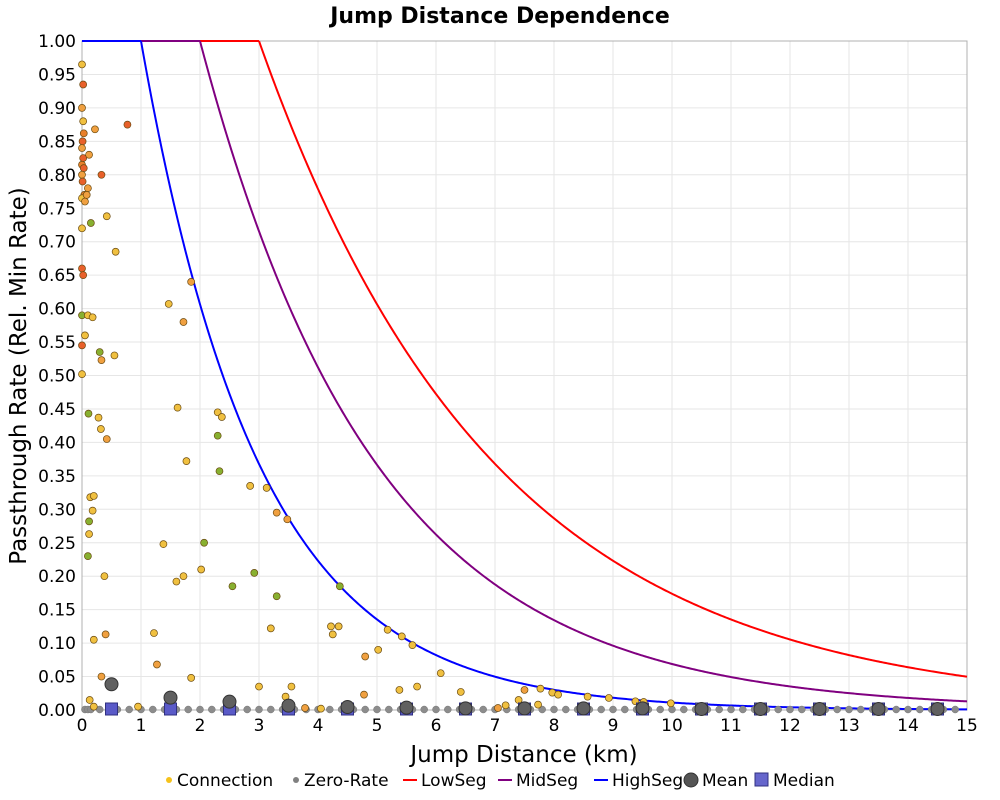 This screenshot has height=800, width=1000. I want to click on legend-item-midseg: MidSeg, so click(538, 781).